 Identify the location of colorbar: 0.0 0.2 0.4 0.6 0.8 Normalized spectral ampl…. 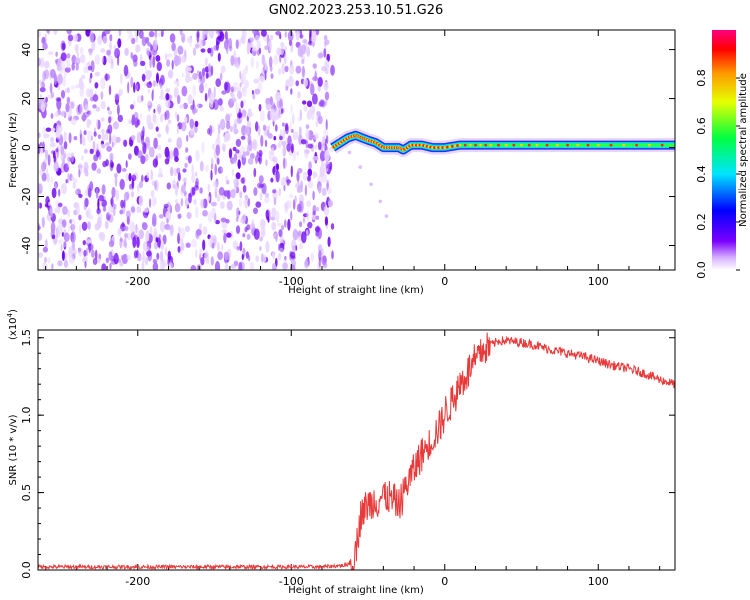
(722, 154).